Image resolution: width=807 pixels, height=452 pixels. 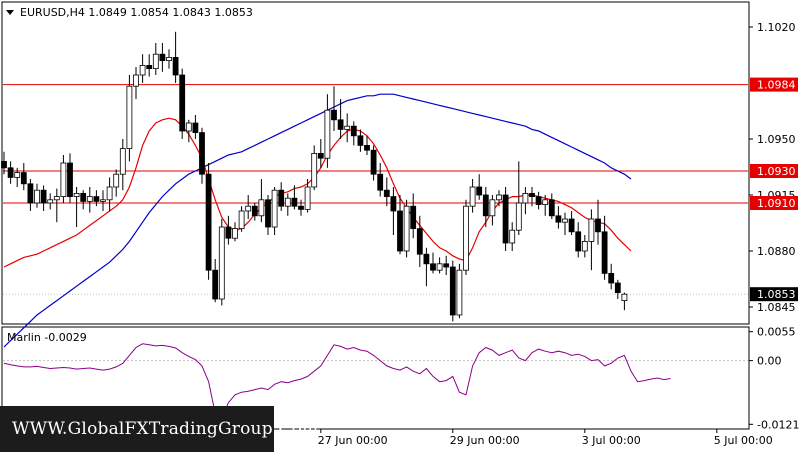 I want to click on indicator-line, so click(x=337, y=381).